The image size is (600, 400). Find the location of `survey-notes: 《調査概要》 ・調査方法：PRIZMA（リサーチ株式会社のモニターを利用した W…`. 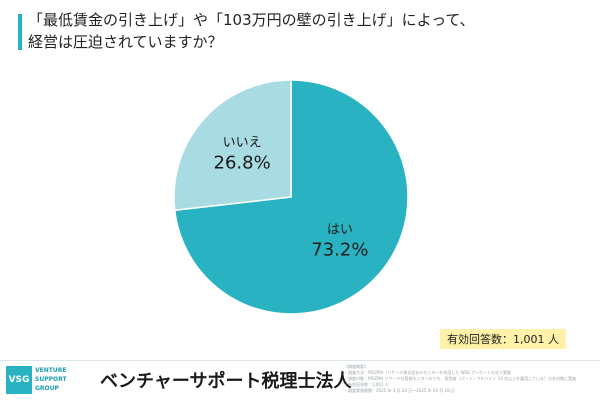

survey-notes: 《調査概要》 ・調査方法：PRIZMA（リサーチ株式会社のモニターを利用した W… is located at coordinates (469, 379).